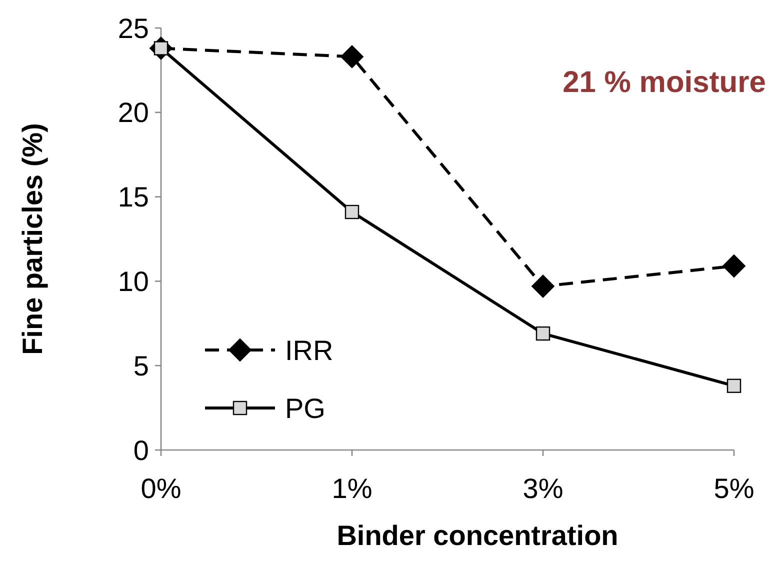 The width and height of the screenshot is (774, 565). I want to click on x-tick-label: 5%, so click(734, 488).